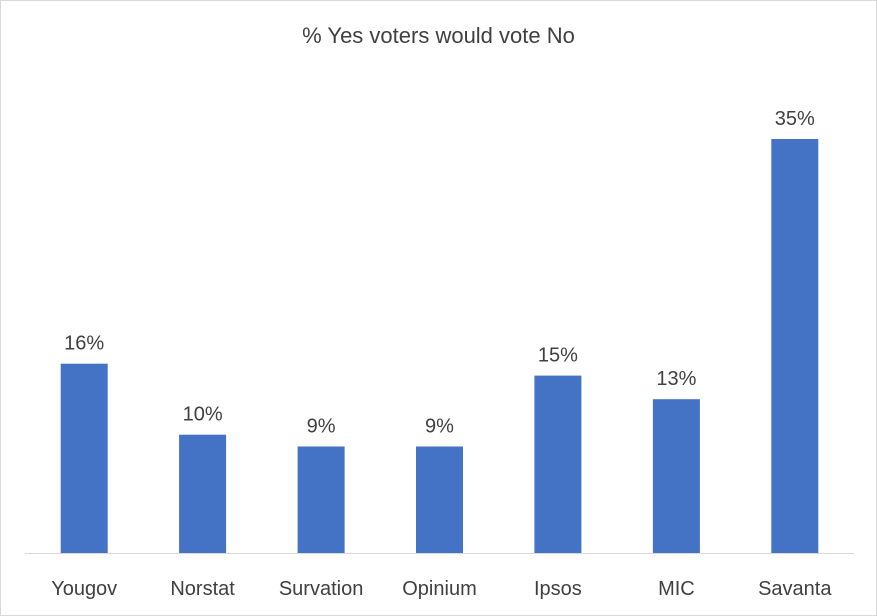 Image resolution: width=877 pixels, height=616 pixels. What do you see at coordinates (558, 464) in the screenshot?
I see `bar-ipsos` at bounding box center [558, 464].